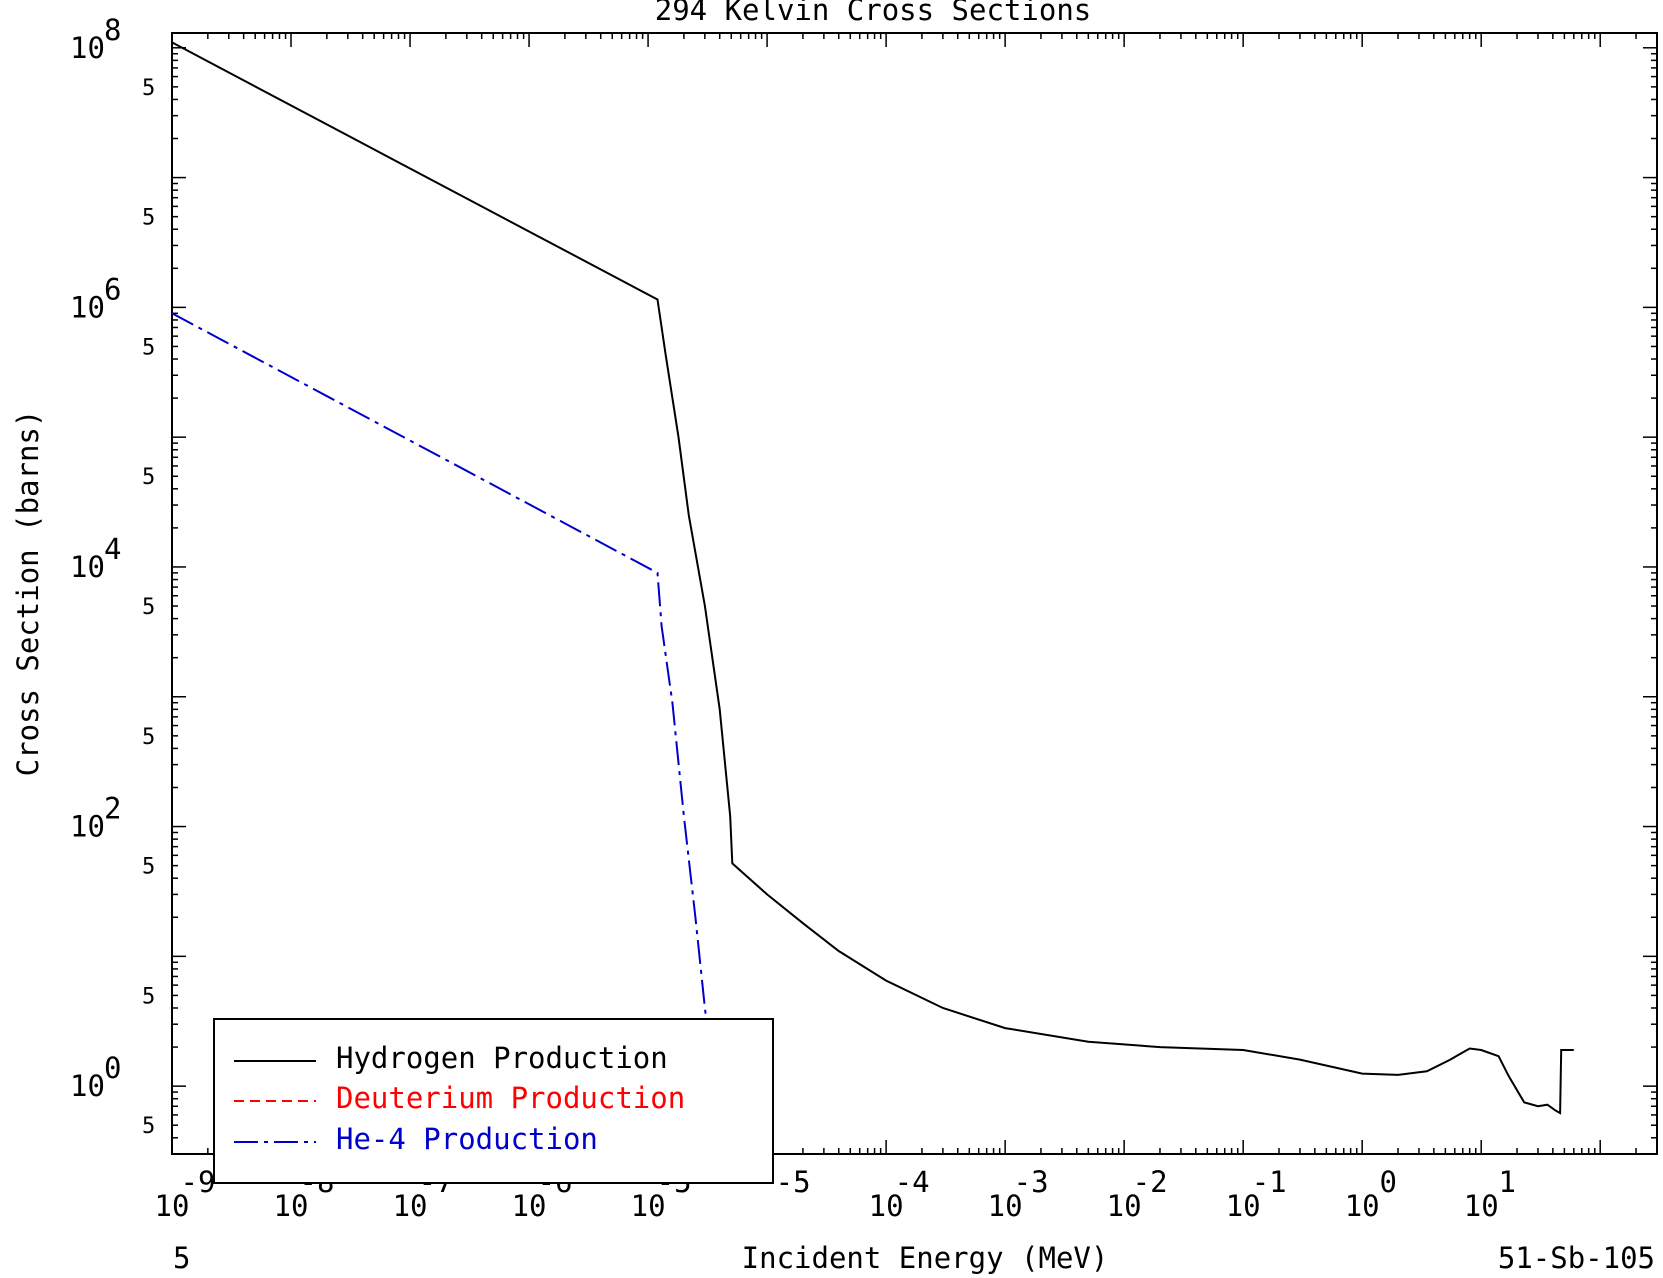  Describe the element at coordinates (112, 30) in the screenshot. I see `y-tick-exponent: 8` at that location.